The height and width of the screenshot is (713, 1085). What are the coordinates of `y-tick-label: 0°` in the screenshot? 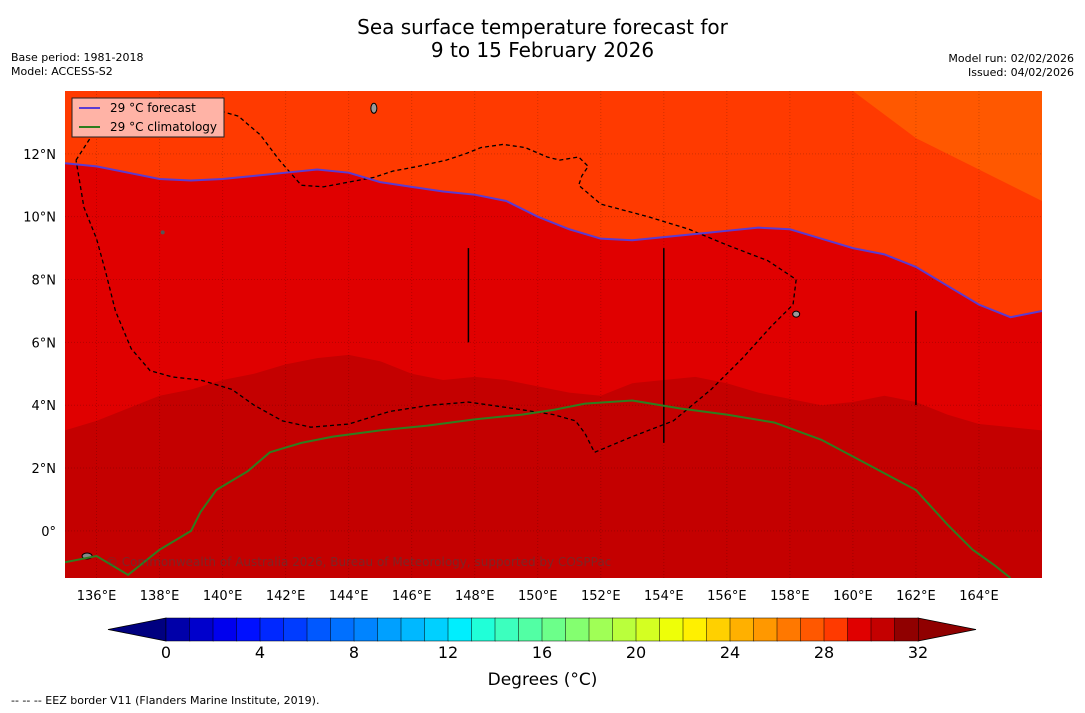 It's located at (48, 532).